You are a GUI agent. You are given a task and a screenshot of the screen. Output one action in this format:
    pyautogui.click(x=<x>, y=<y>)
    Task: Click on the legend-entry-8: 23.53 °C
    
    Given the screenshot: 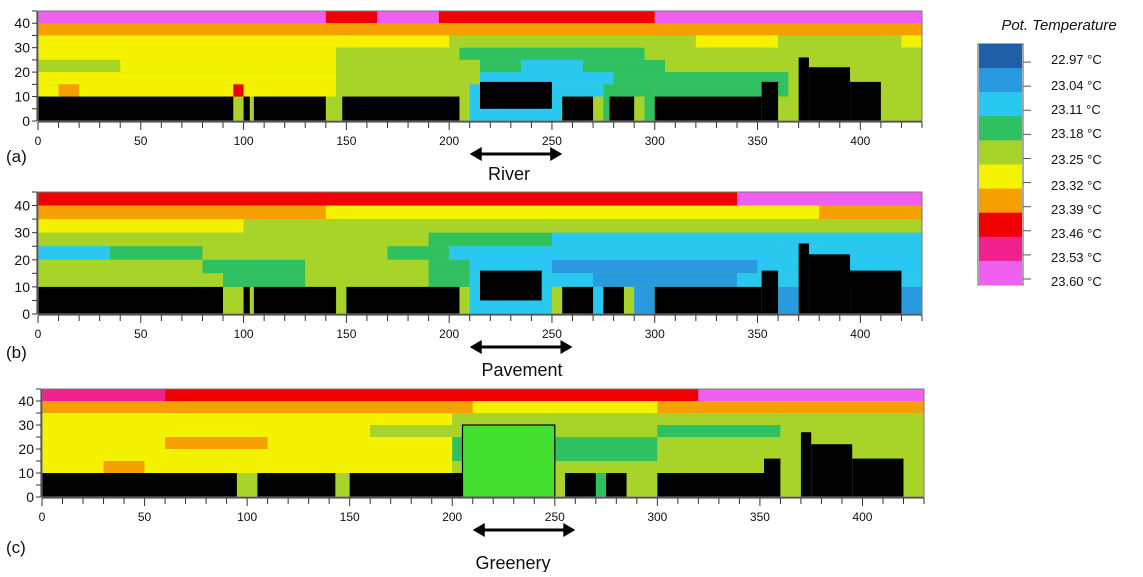 What is the action you would take?
    pyautogui.click(x=1076, y=257)
    